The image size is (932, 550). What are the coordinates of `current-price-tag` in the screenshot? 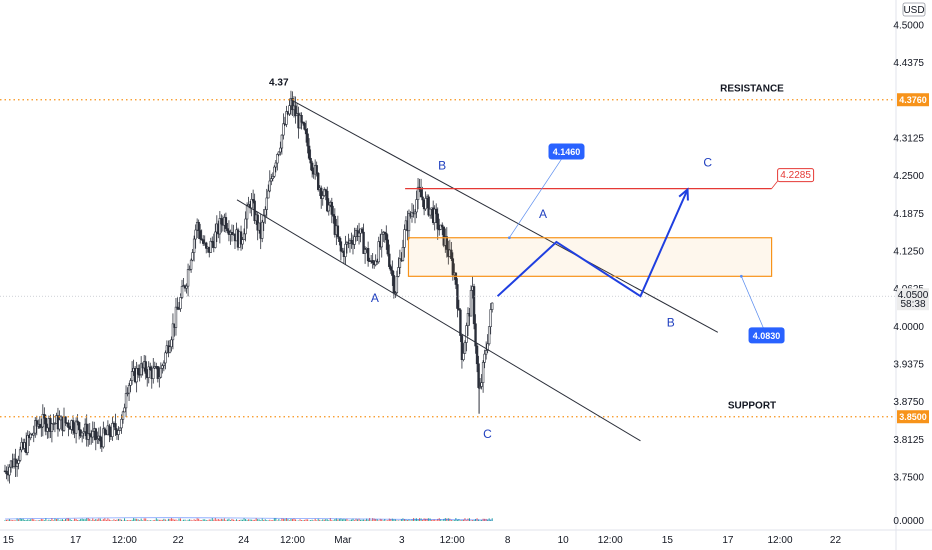 It's located at (913, 299).